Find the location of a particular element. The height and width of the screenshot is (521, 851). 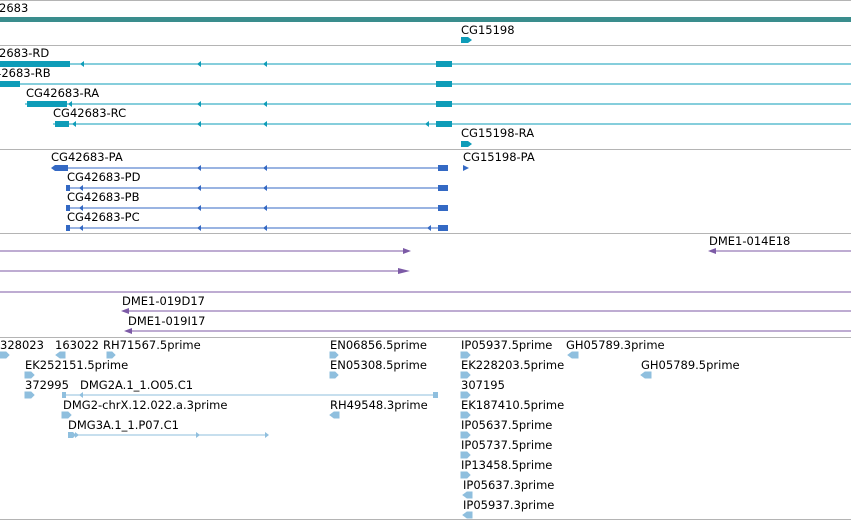

transcript-rd-glyph is located at coordinates (425, 64).